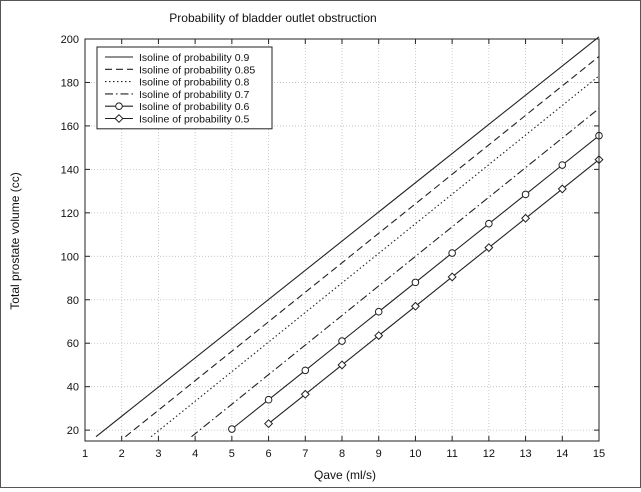  Describe the element at coordinates (73, 344) in the screenshot. I see `y-tick-label: 60` at that location.